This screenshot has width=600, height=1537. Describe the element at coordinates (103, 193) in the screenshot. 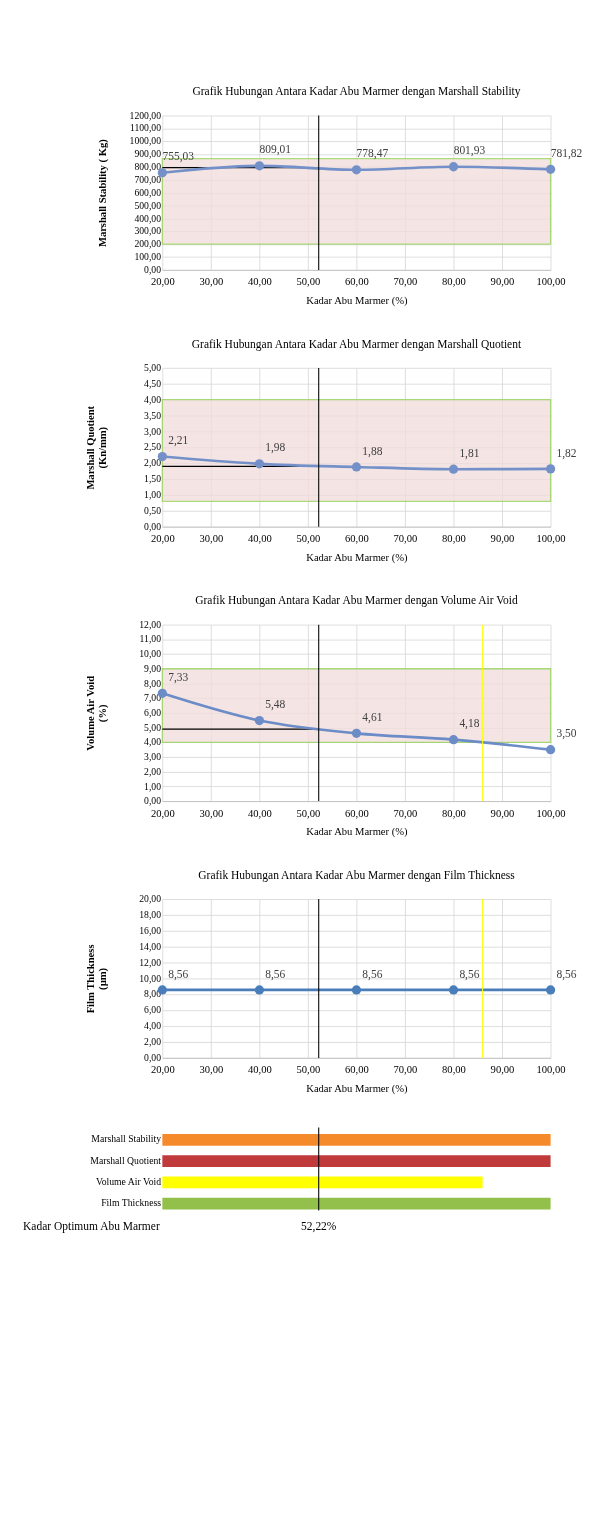

I see `y-axis-title: Marshall Stability ( Kg)` at that location.